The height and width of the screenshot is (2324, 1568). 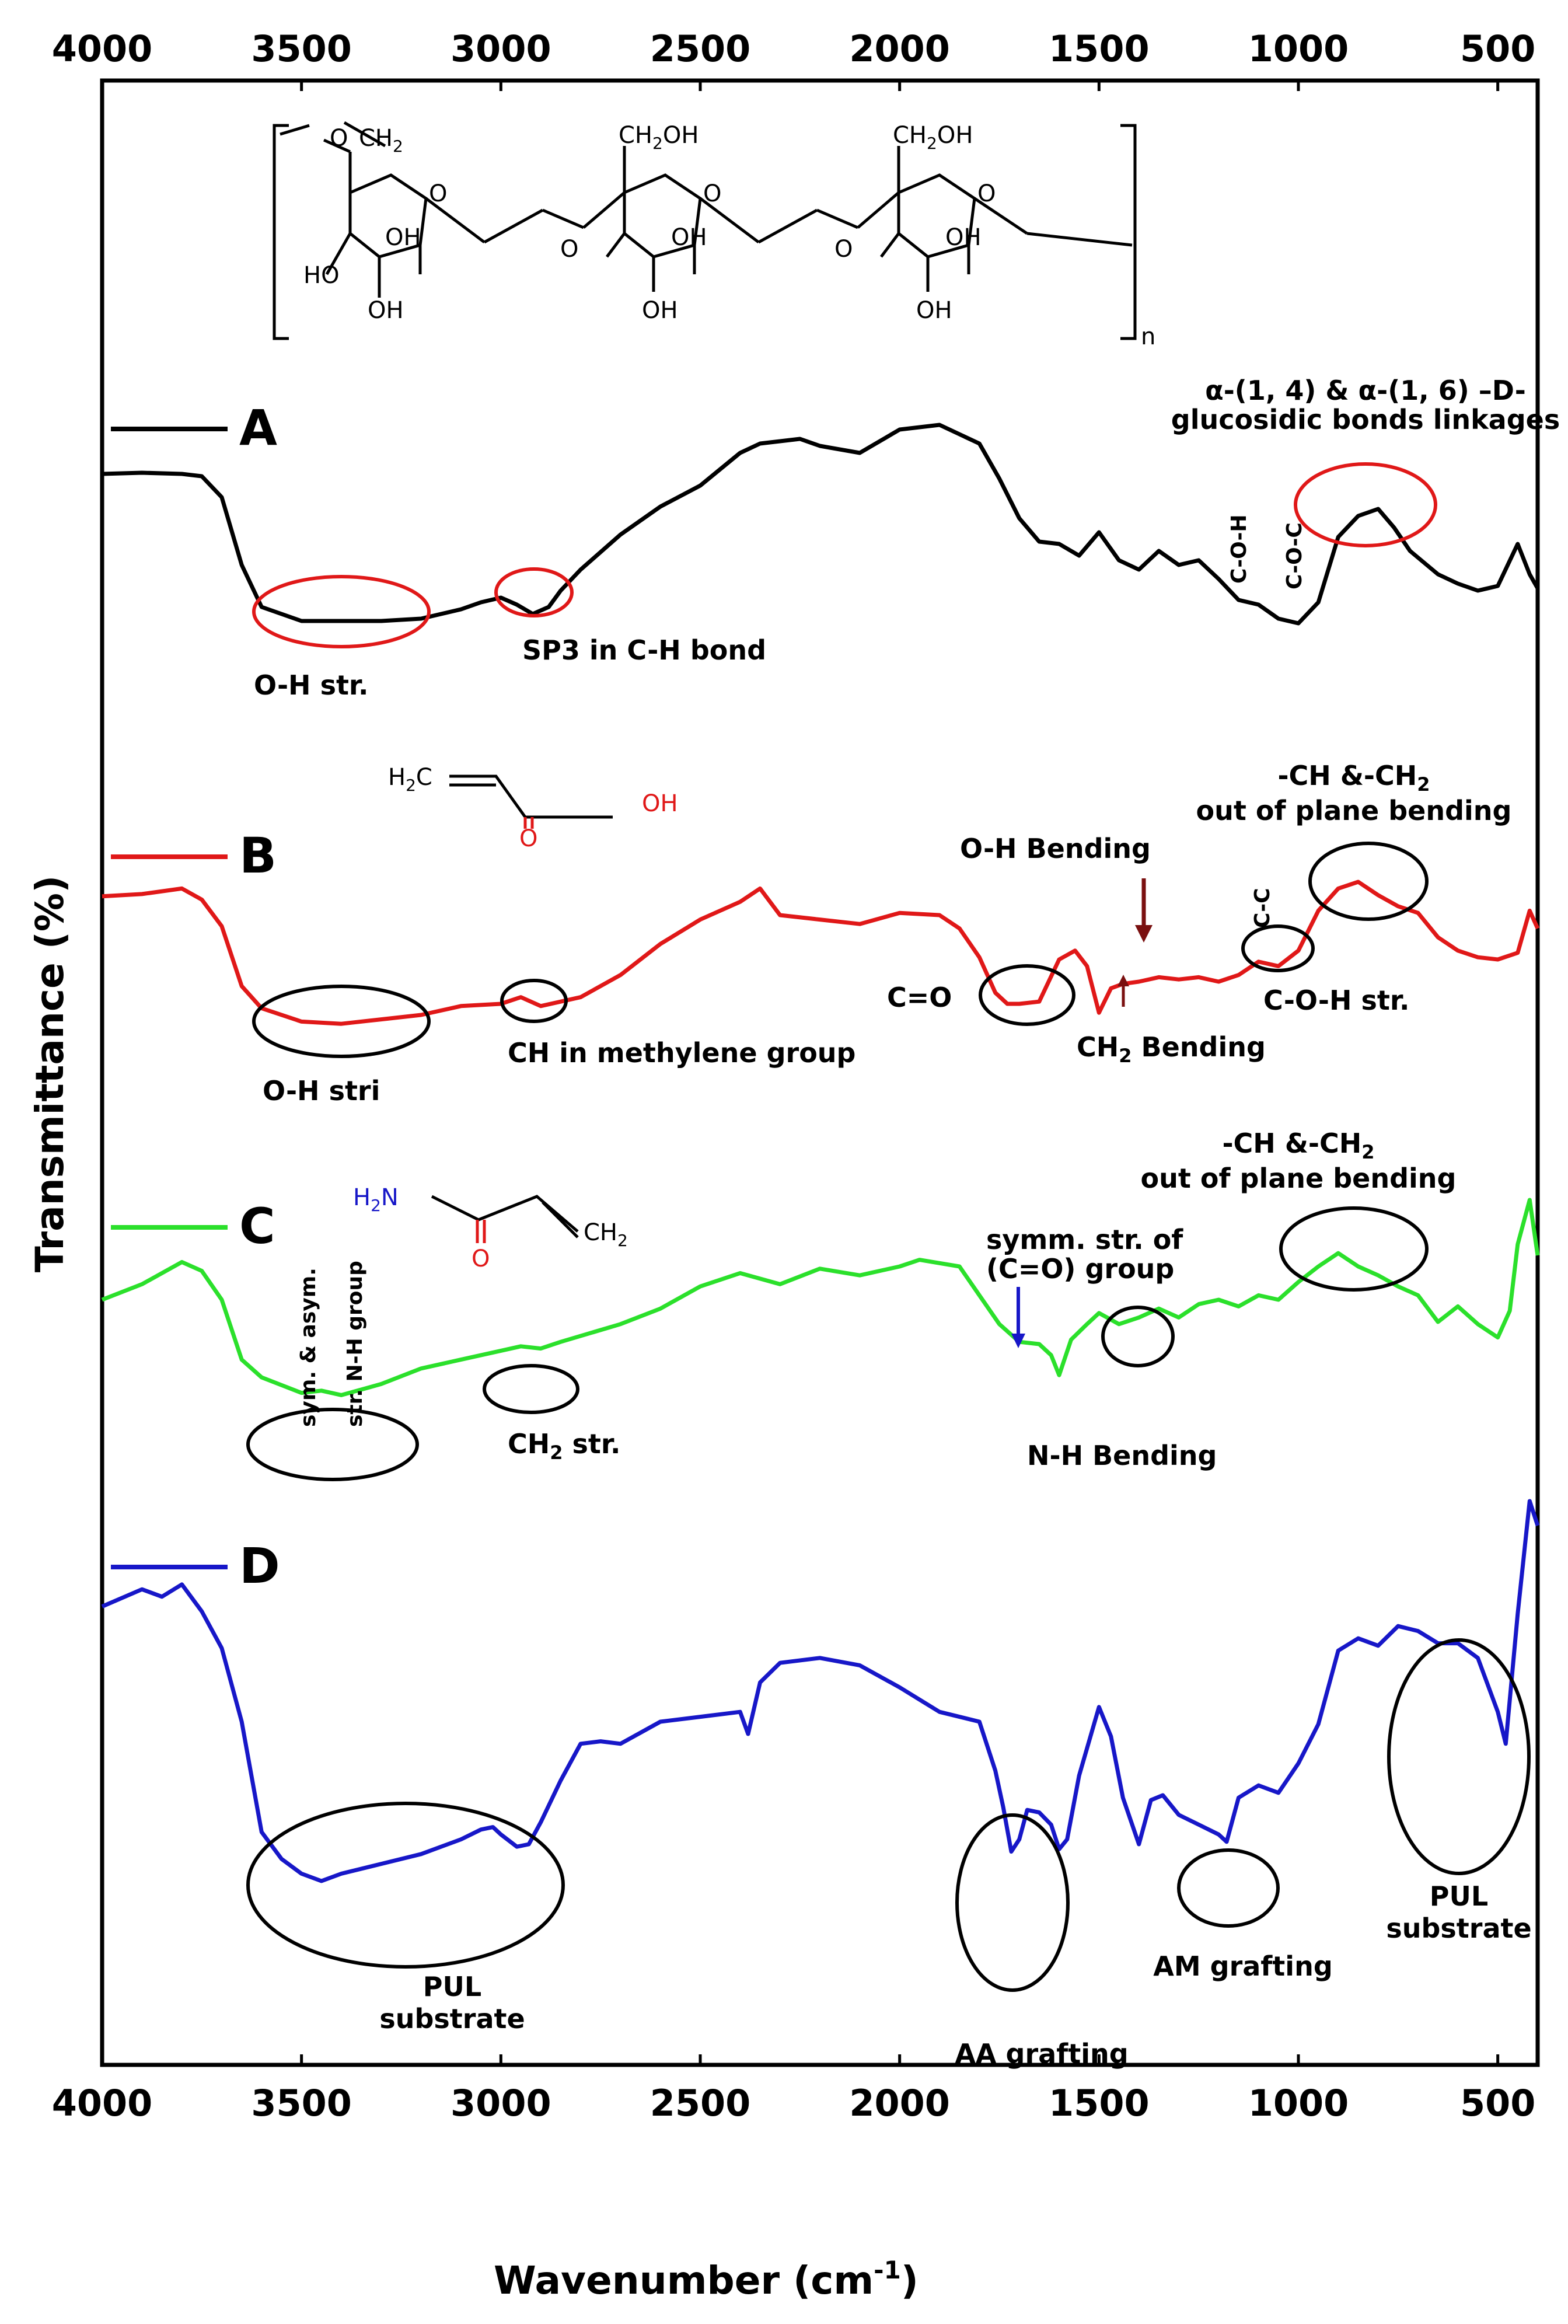 What do you see at coordinates (1295, 555) in the screenshot?
I see `ann-A-coc: C-O-C` at bounding box center [1295, 555].